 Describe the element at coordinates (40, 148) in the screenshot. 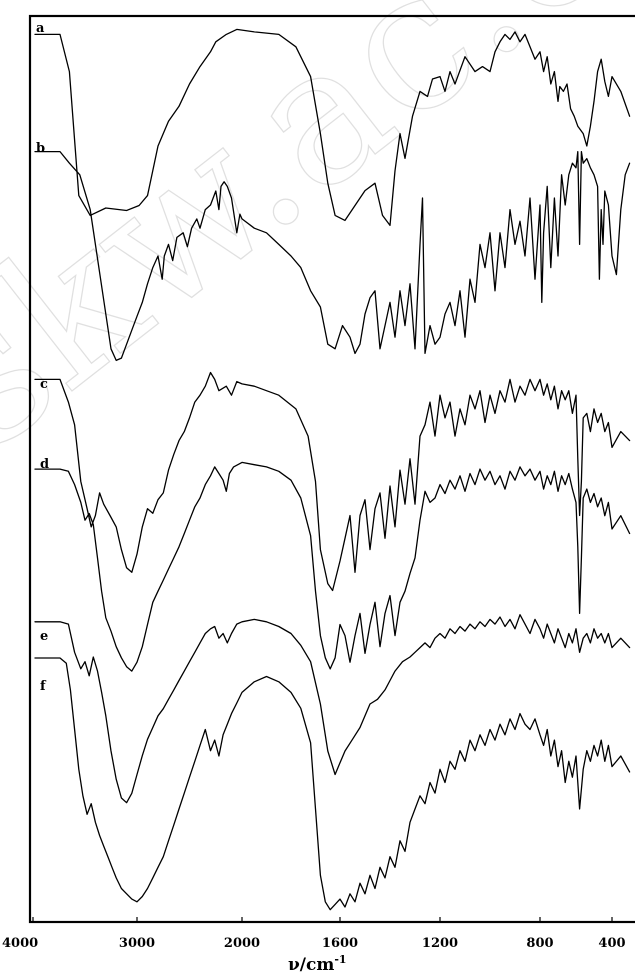

I see `curve-label-b: b` at that location.